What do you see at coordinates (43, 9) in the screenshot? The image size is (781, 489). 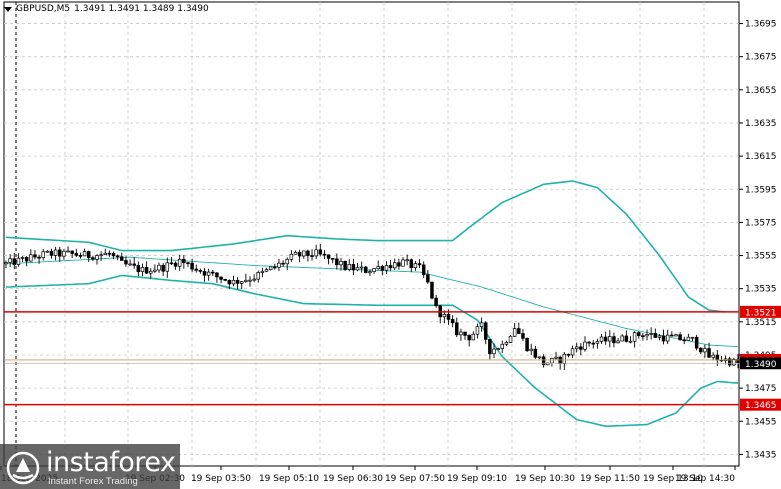 I see `symbol-label: GBPUSD,M5` at bounding box center [43, 9].